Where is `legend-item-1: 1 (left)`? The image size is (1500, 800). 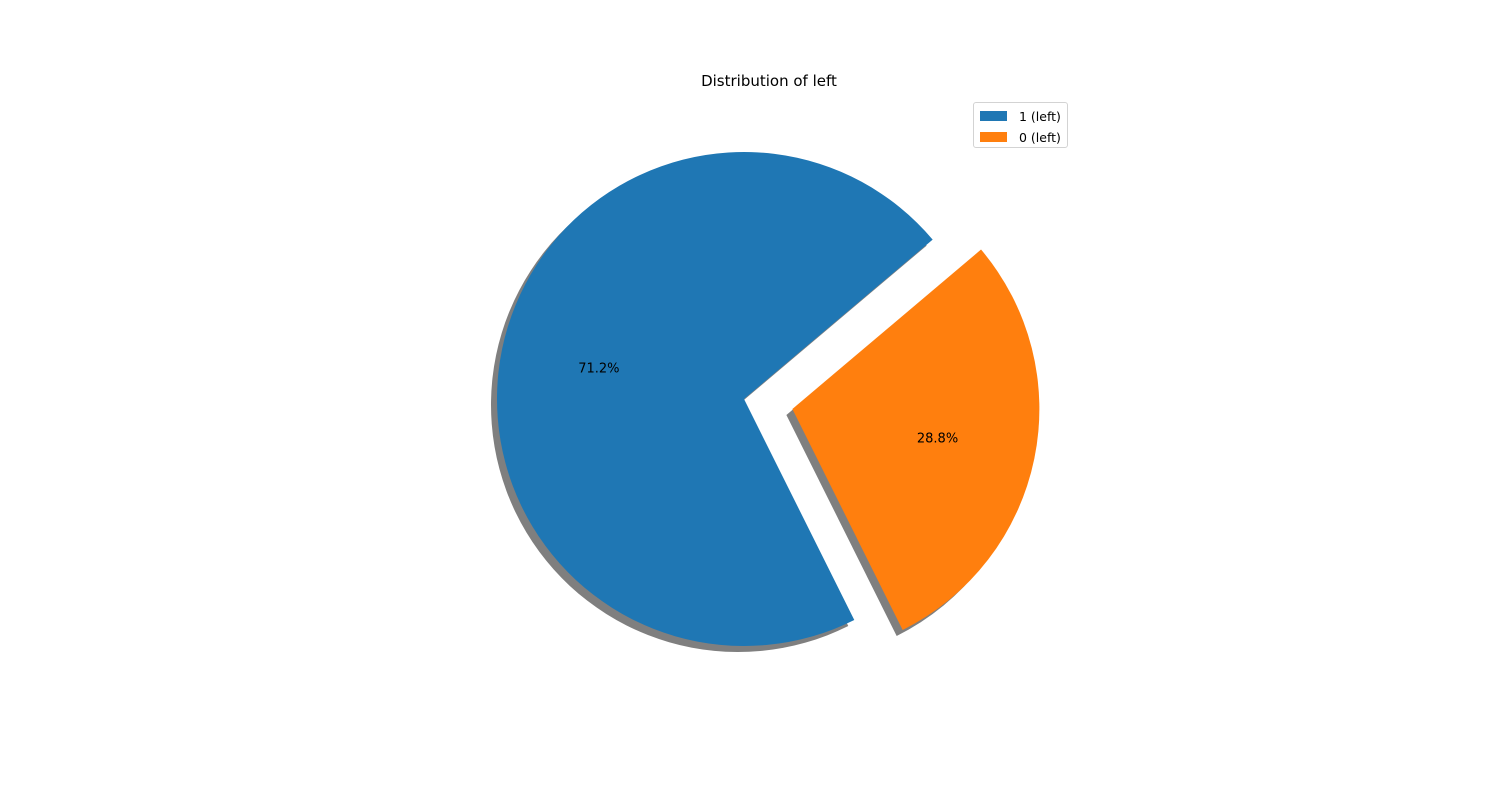
legend-item-1: 1 (left) is located at coordinates (1020, 116).